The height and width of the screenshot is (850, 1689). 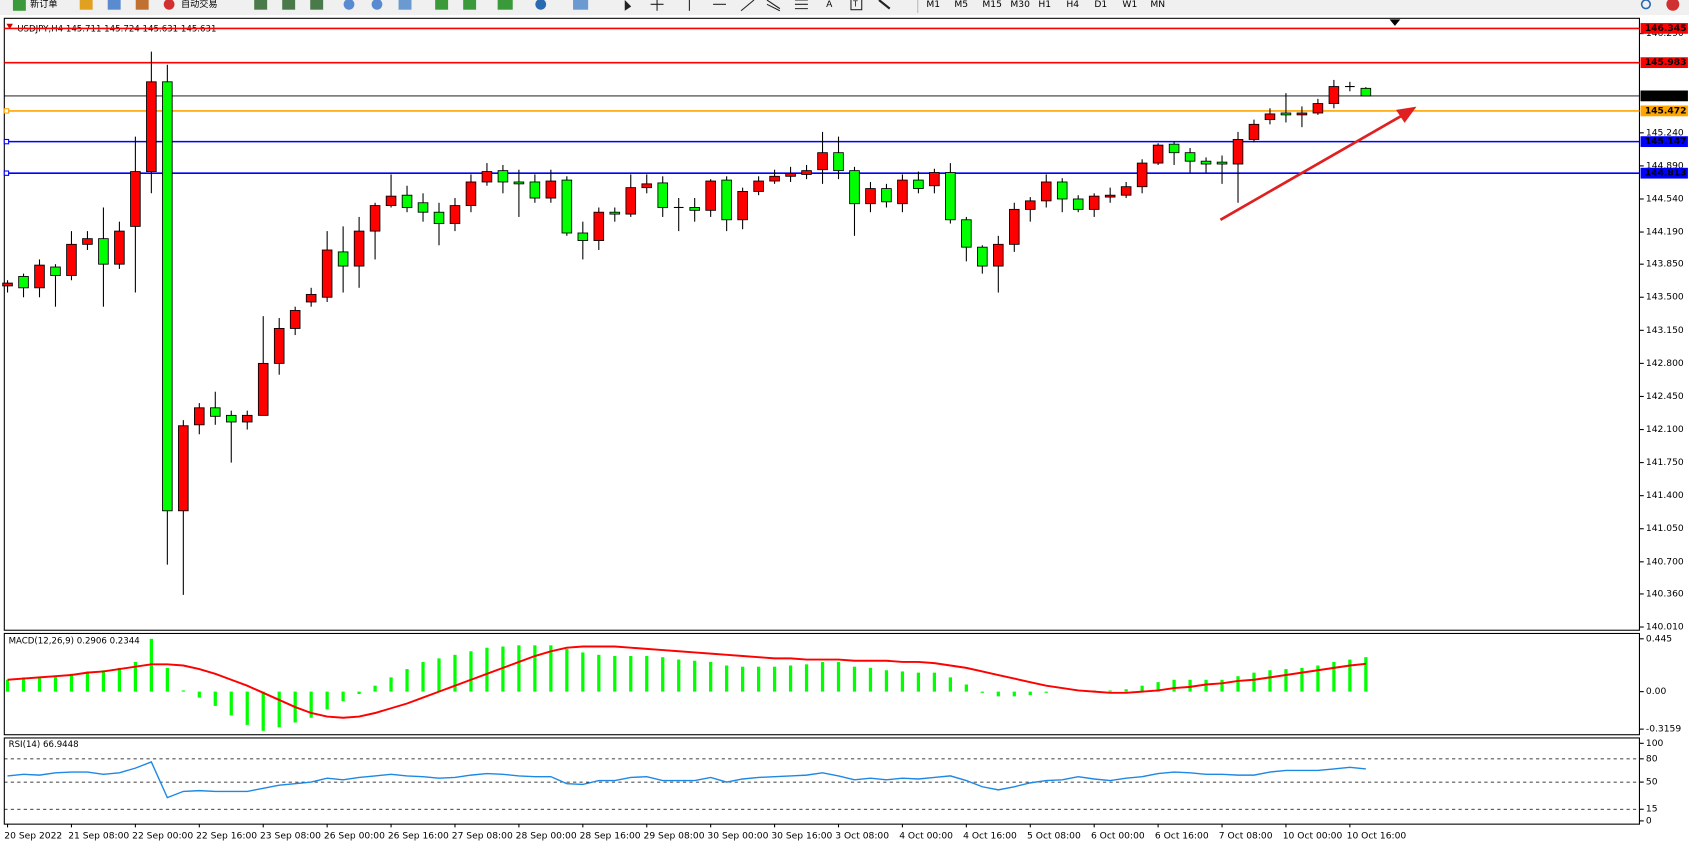 What do you see at coordinates (773, 6) in the screenshot?
I see `channel-tool` at bounding box center [773, 6].